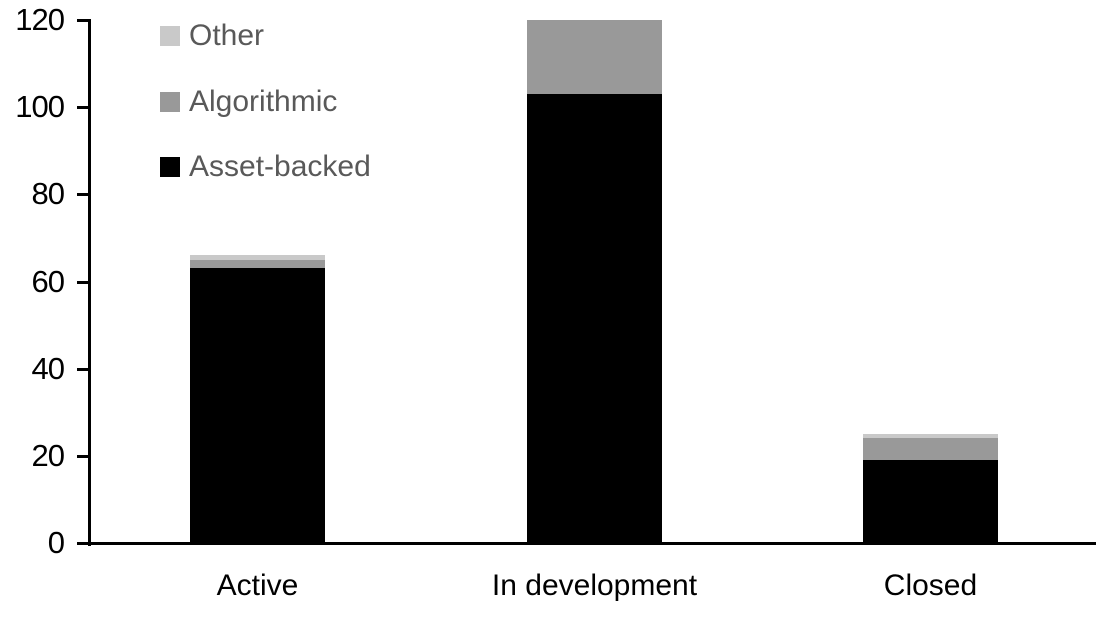 This screenshot has width=1102, height=618. What do you see at coordinates (280, 166) in the screenshot?
I see `legend-label-asset-backed: Asset-backed` at bounding box center [280, 166].